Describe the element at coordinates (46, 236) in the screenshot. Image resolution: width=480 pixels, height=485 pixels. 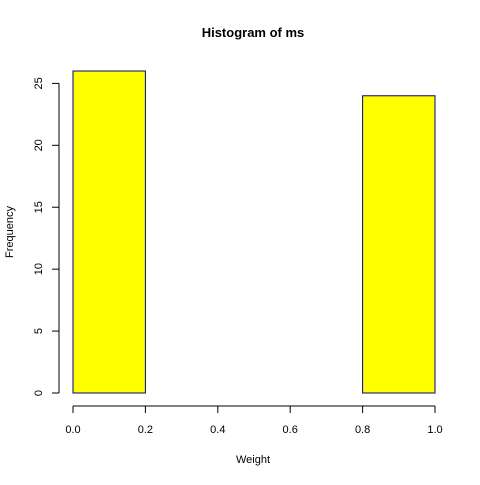
I see `y-axis: 0 5 10 15 20 25` at that location.